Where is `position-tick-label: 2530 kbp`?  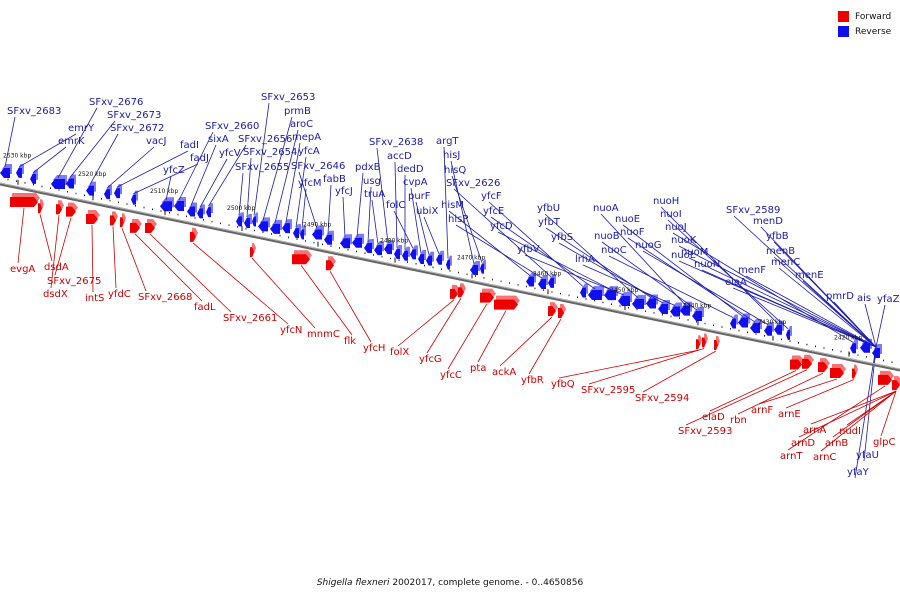 position-tick-label: 2530 kbp is located at coordinates (17, 156).